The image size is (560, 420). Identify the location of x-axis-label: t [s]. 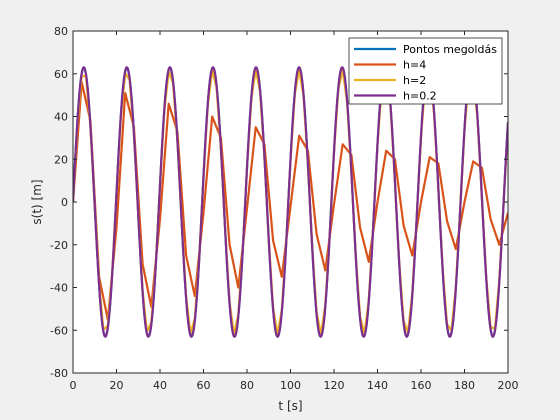
(290, 406).